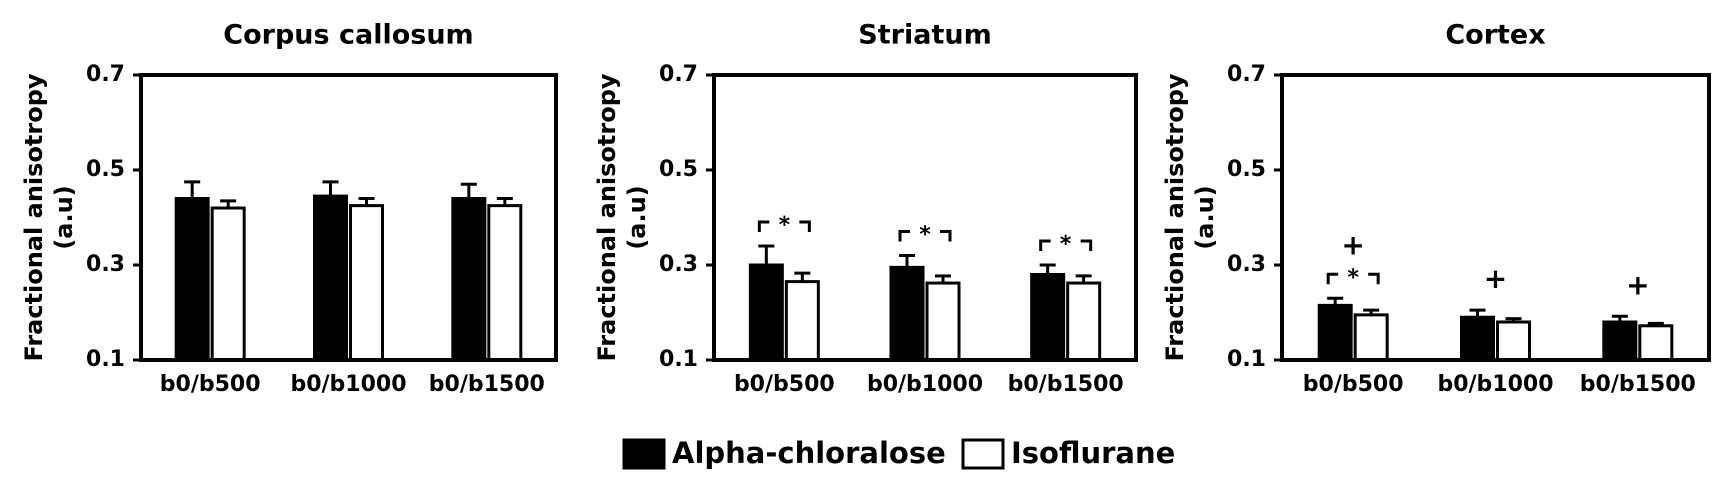 The image size is (1719, 499). Describe the element at coordinates (809, 453) in the screenshot. I see `legend-label: Alpha-chloralose` at that location.